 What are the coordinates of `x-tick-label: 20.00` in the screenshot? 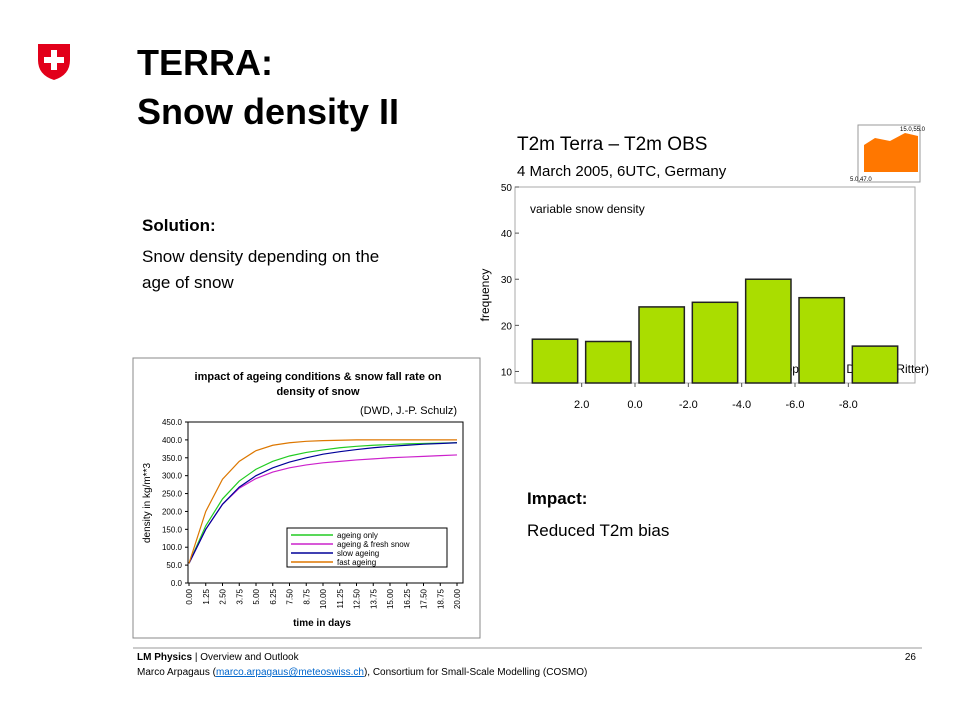 It's located at (457, 598).